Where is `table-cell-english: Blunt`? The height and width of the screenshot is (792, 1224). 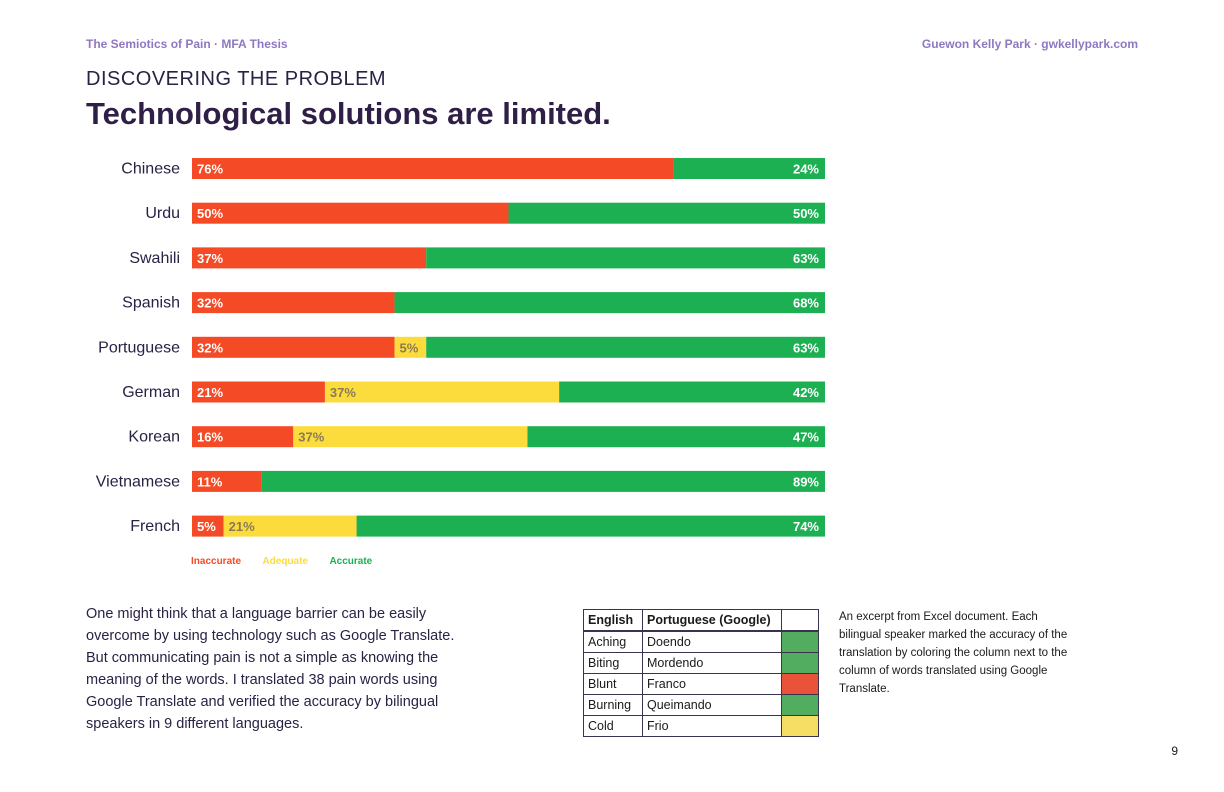 table-cell-english: Blunt is located at coordinates (613, 684).